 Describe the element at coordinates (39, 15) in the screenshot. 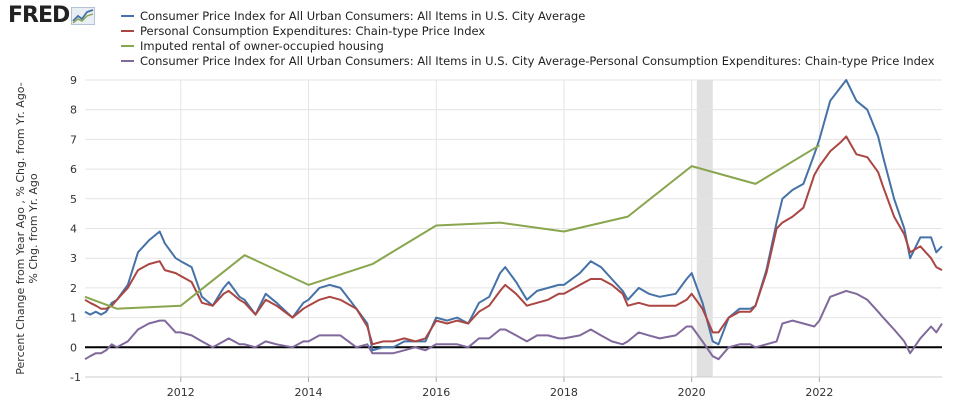

I see `fred-logo-text: FRED` at that location.